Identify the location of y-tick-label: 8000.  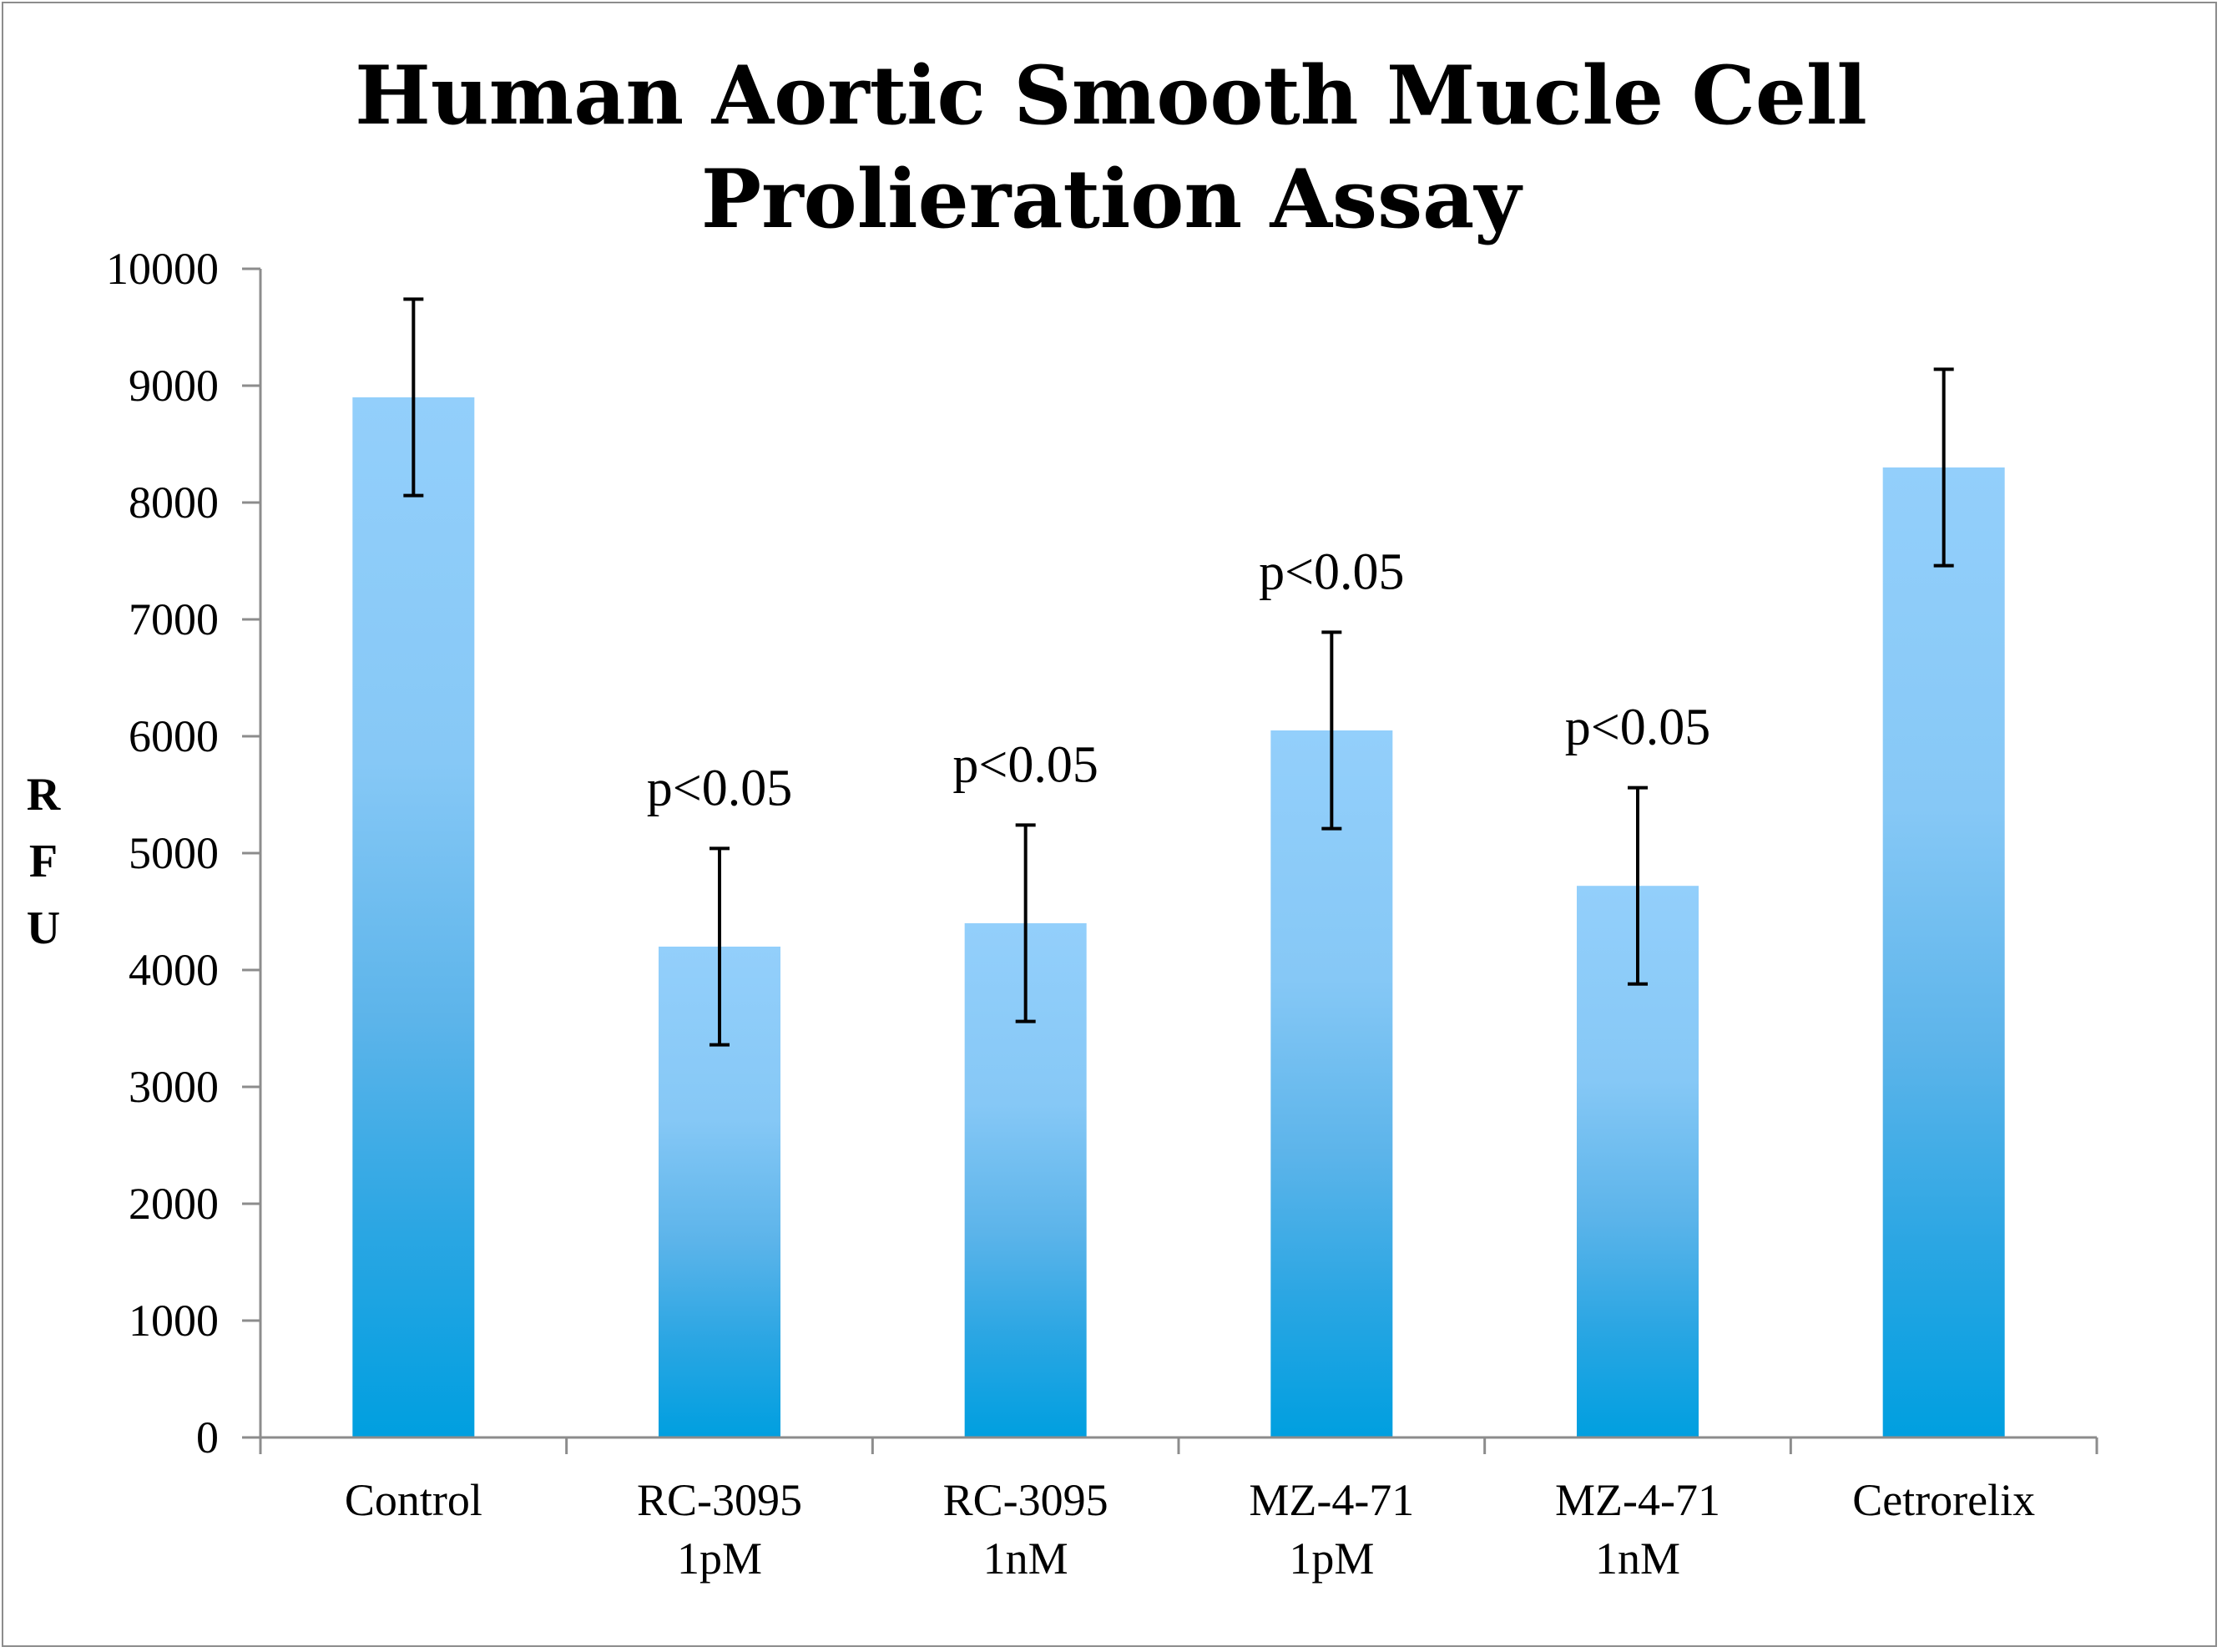
(174, 502).